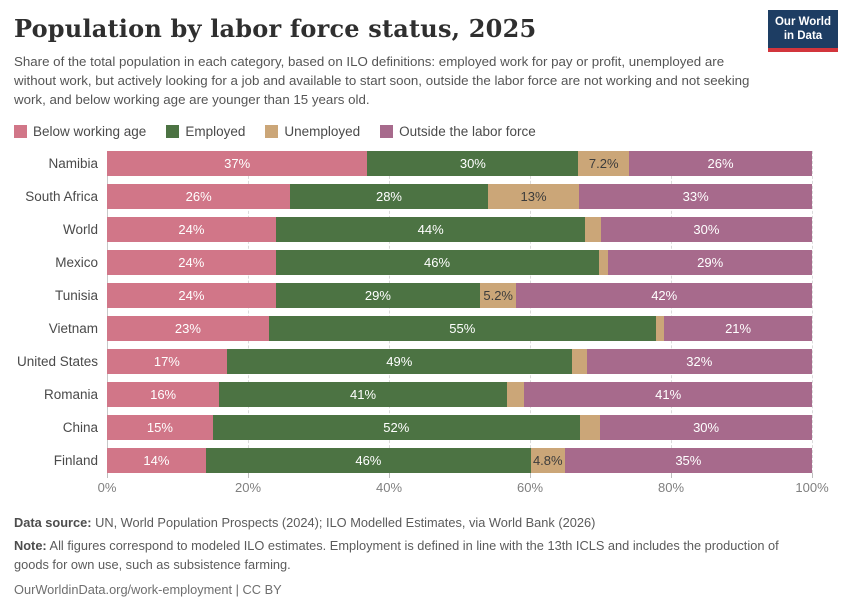 The height and width of the screenshot is (600, 850). I want to click on bar-segment-unemployed: 5.2%, so click(498, 295).